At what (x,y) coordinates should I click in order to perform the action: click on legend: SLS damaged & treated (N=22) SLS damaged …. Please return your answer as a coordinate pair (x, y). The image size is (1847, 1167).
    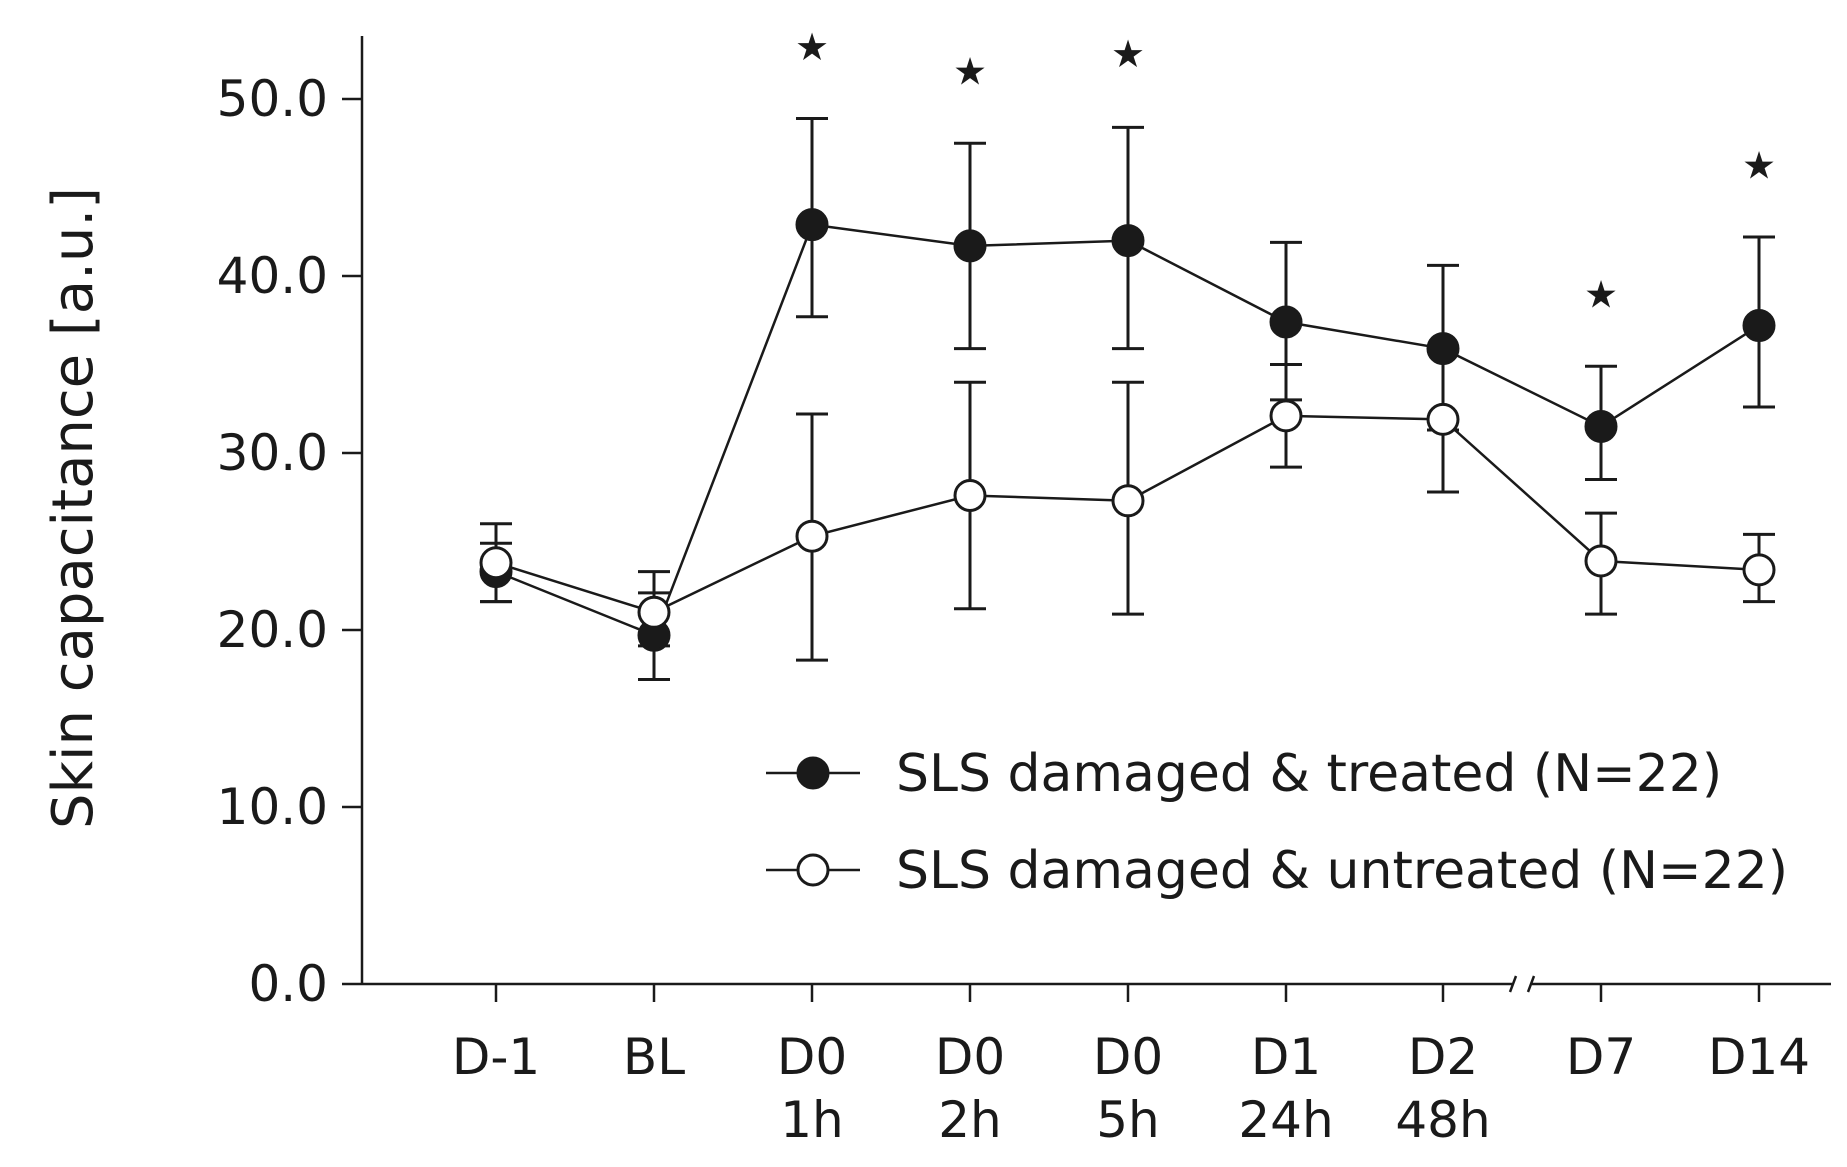
    Looking at the image, I should click on (1277, 822).